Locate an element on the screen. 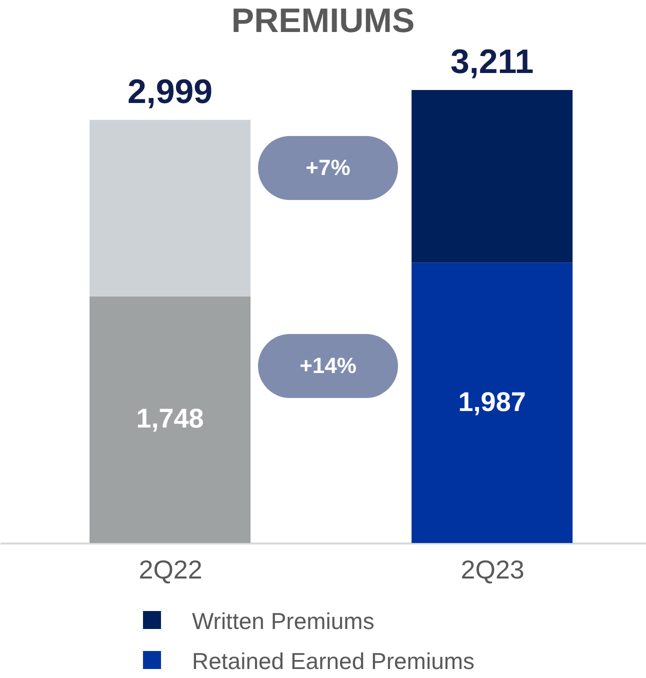 The height and width of the screenshot is (678, 646). total-label: 3,211 is located at coordinates (492, 62).